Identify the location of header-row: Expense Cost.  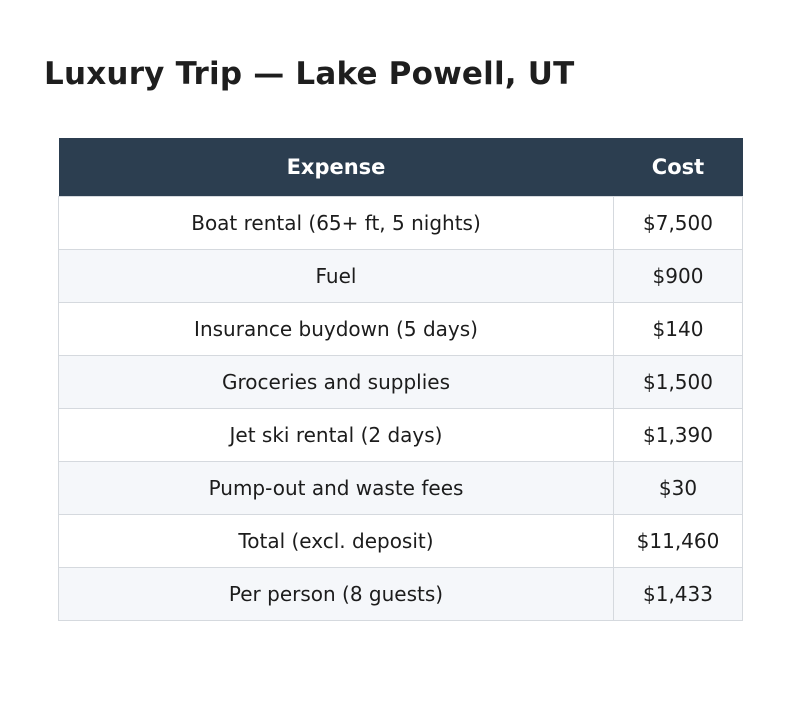
(400, 167).